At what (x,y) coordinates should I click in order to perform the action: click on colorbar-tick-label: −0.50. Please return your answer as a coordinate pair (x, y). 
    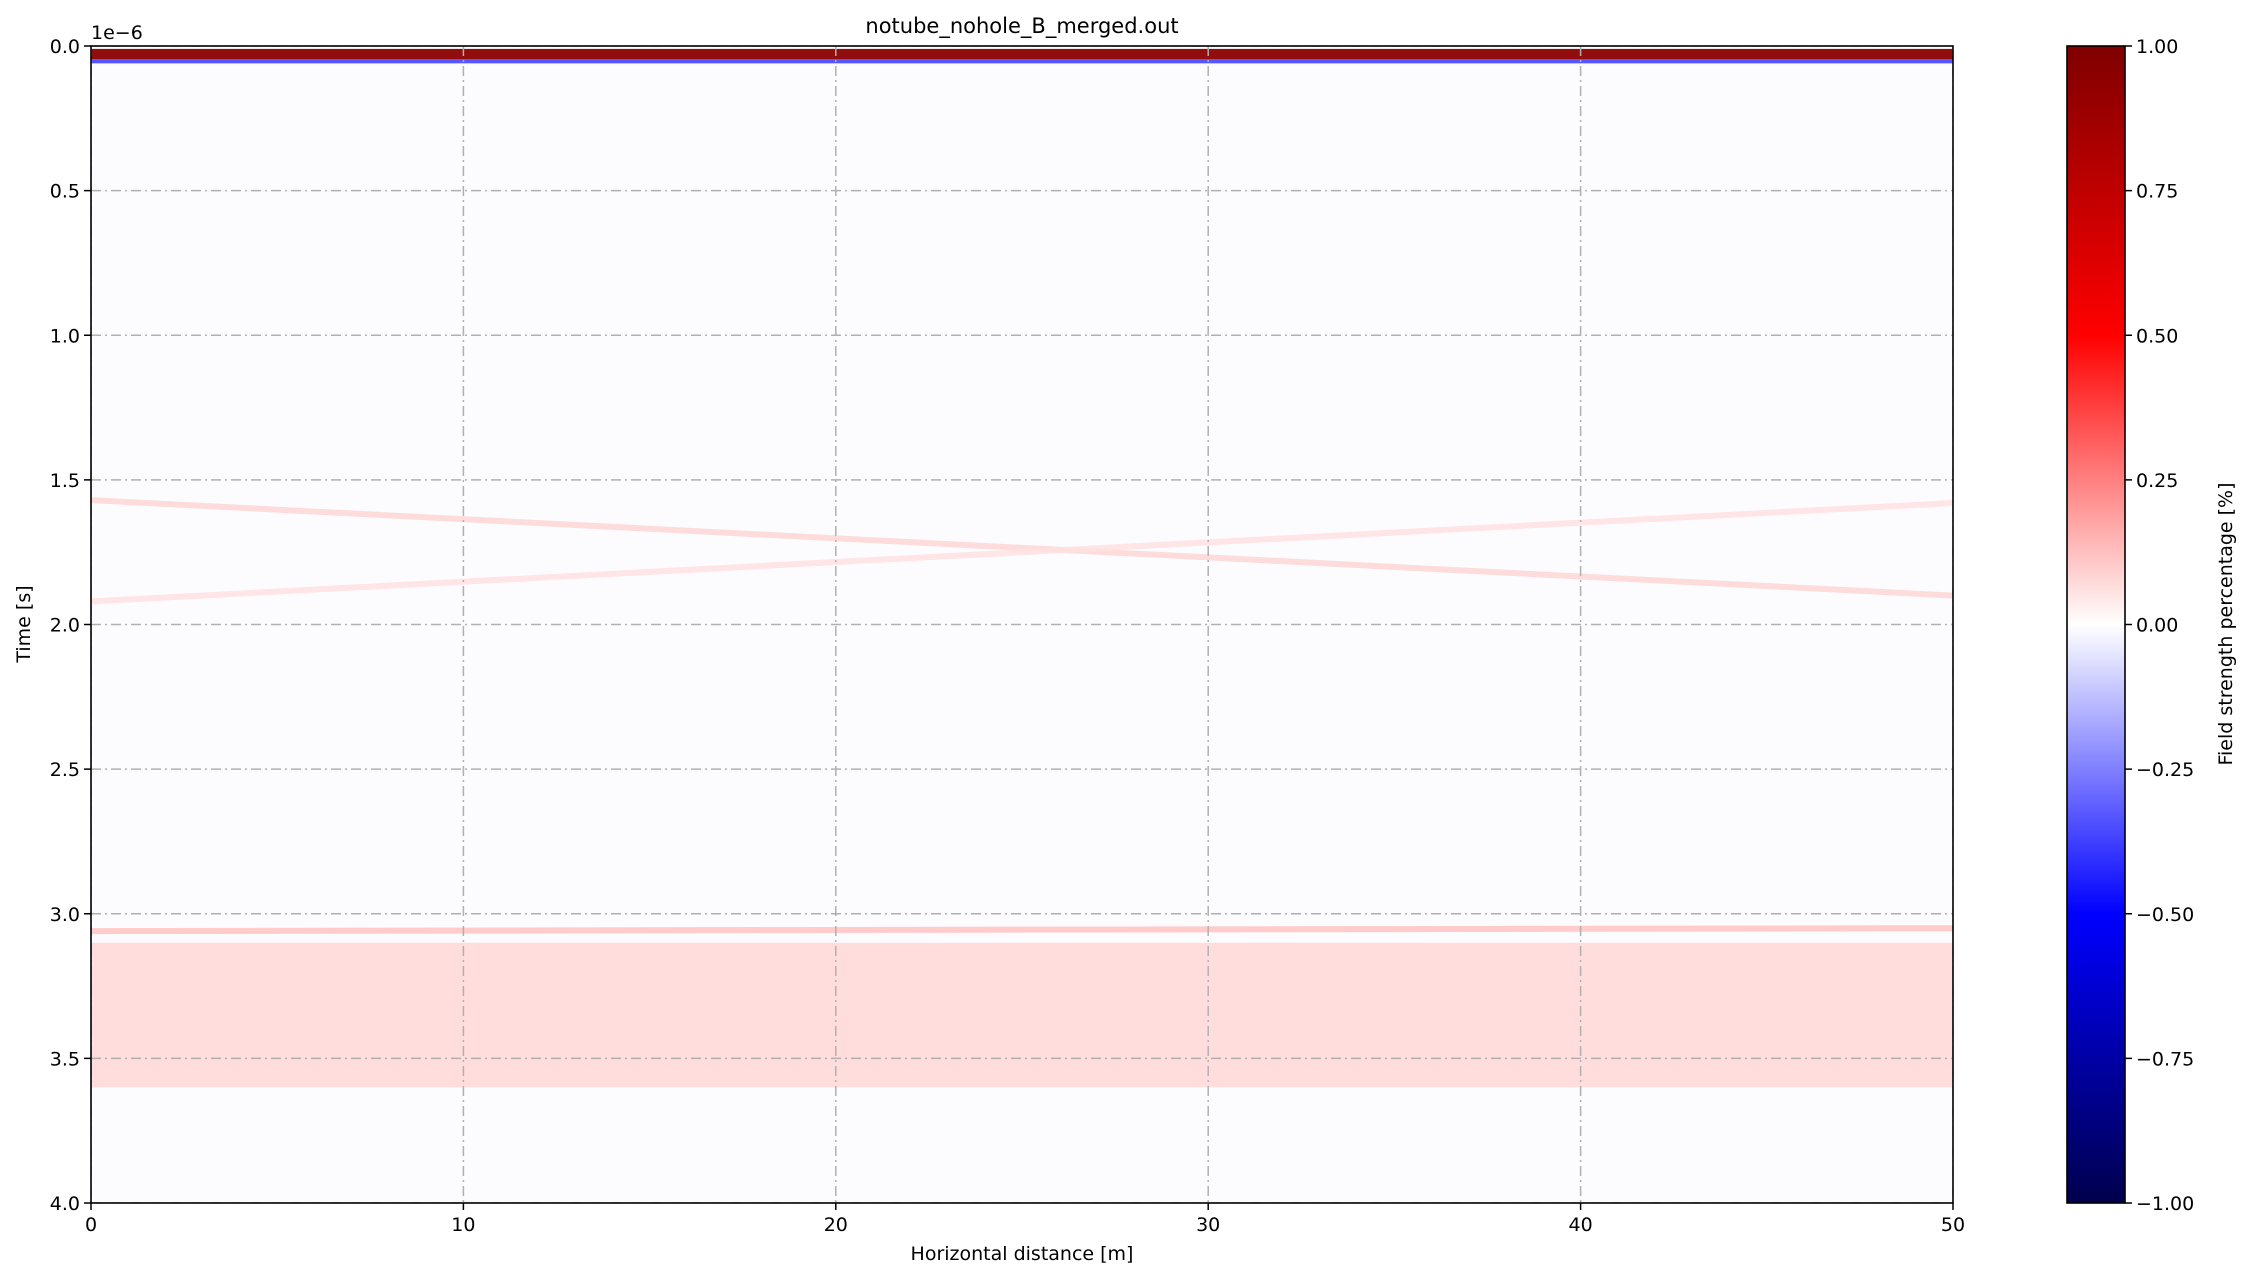
    Looking at the image, I should click on (2165, 915).